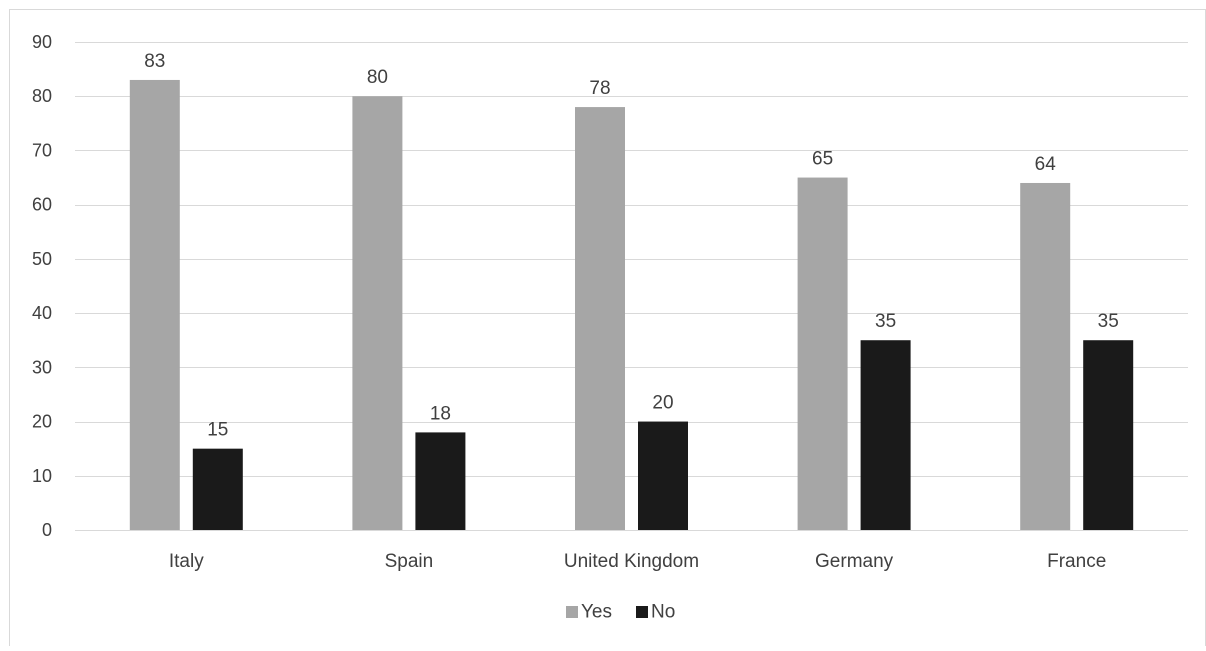 The image size is (1206, 651). I want to click on legend-swatch-yes, so click(572, 612).